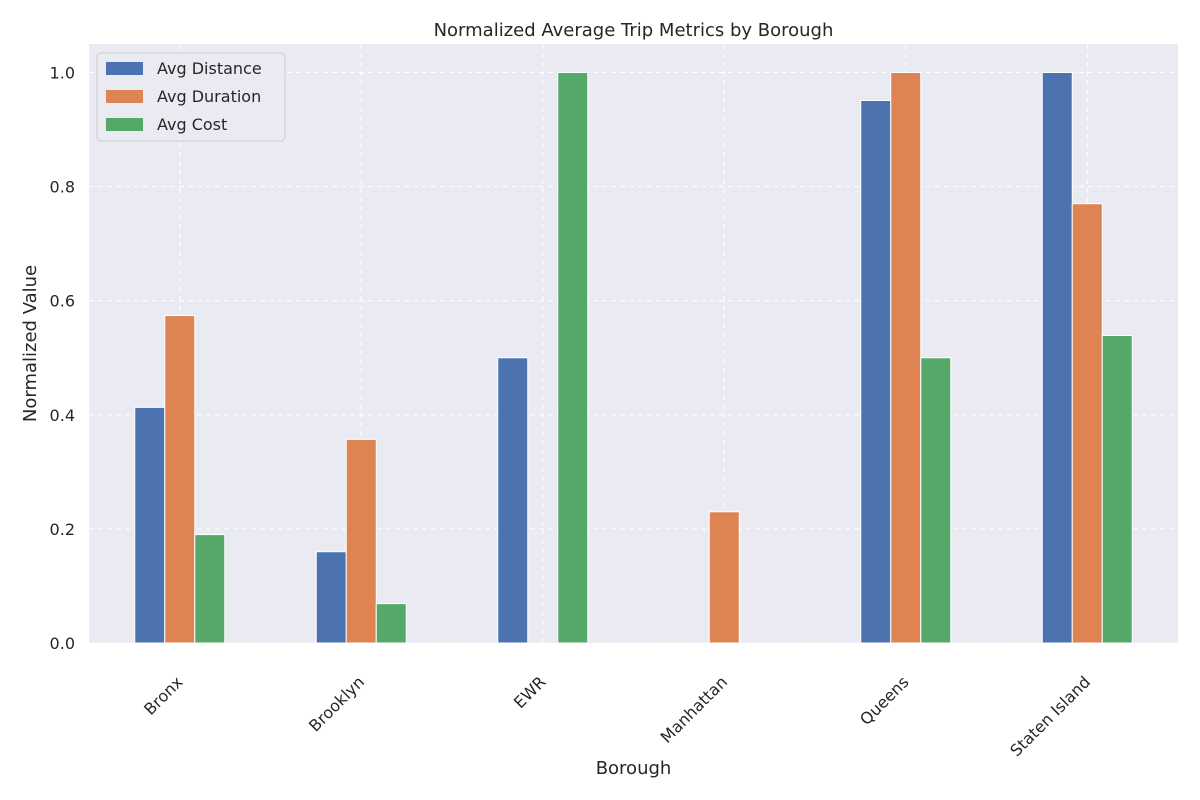  I want to click on y-axis-ticks: 0.0 0.2 0.4 0.6 0.8 1.0, so click(62, 358).